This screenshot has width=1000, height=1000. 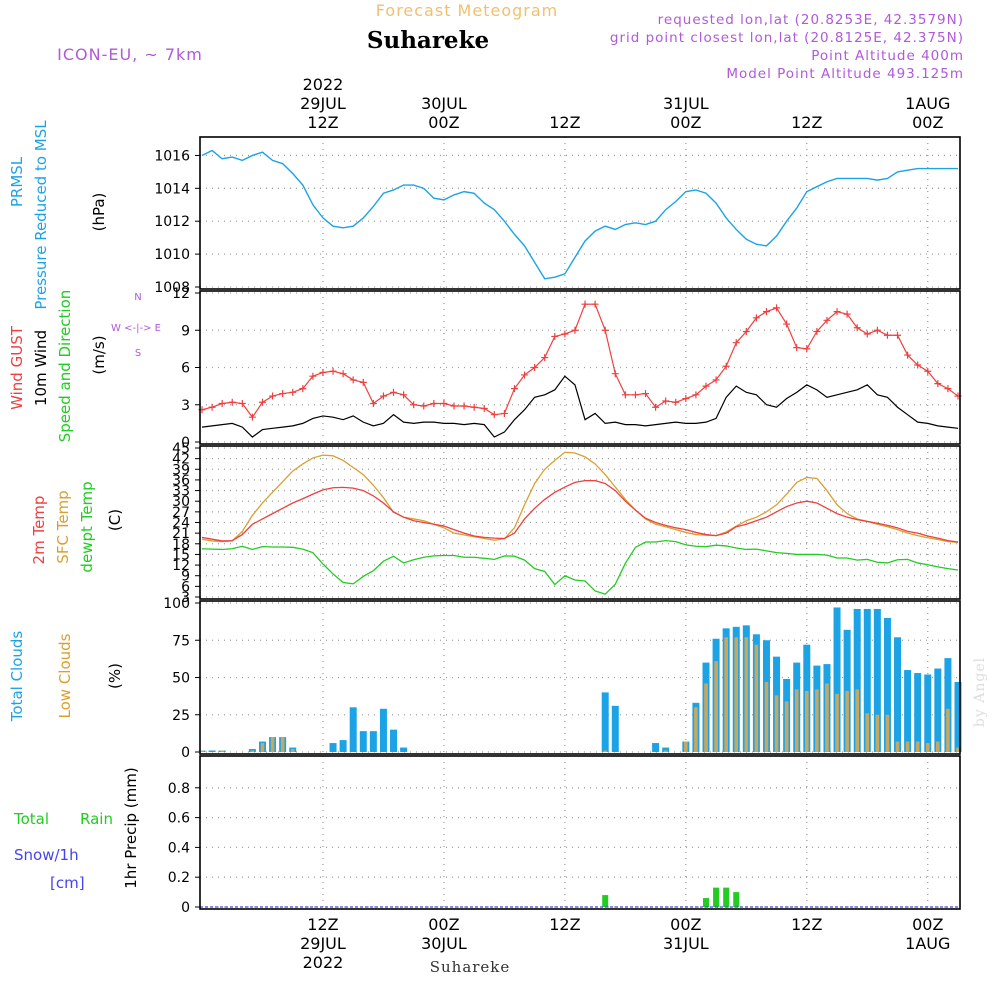 I want to click on y-tick-label: 6, so click(x=185, y=587).